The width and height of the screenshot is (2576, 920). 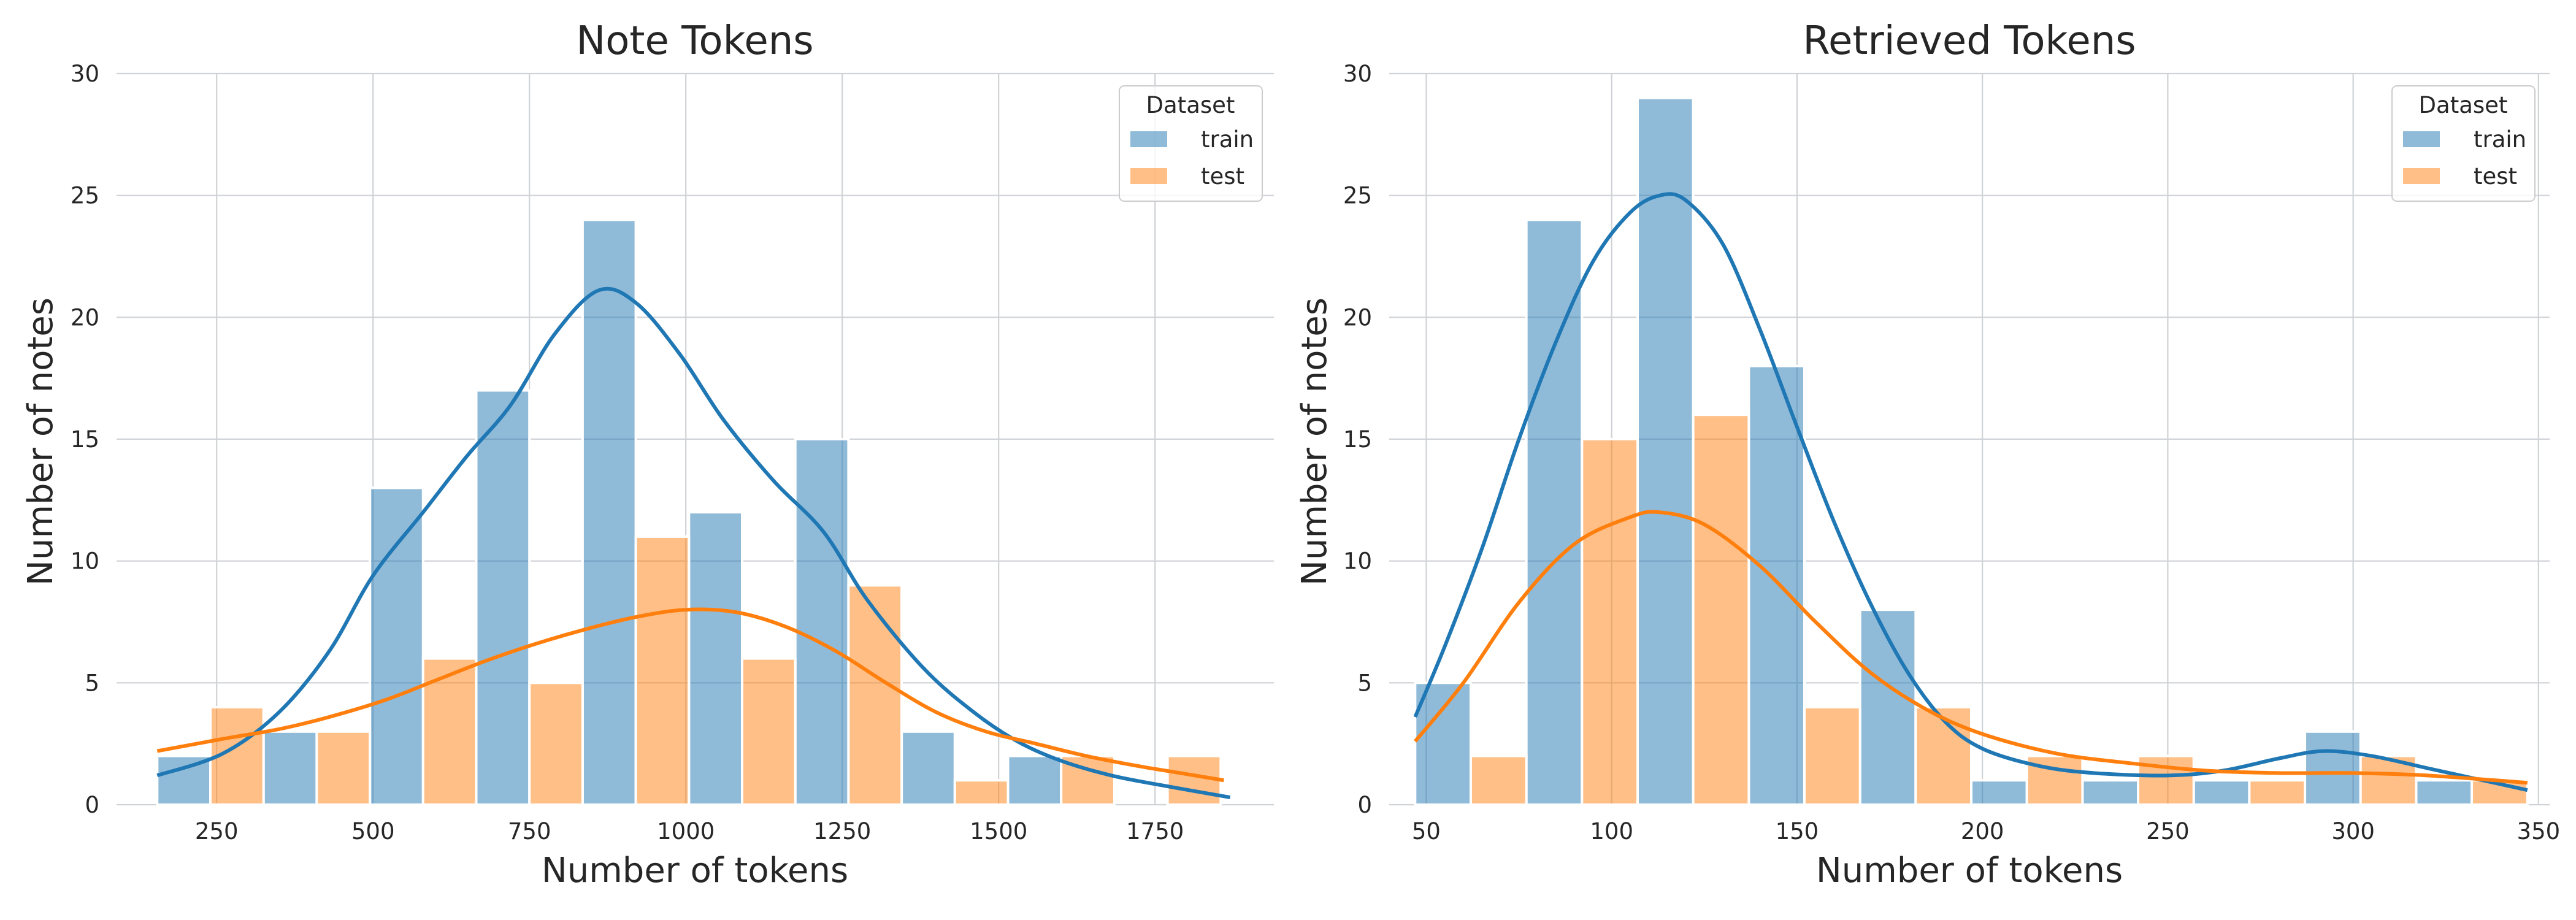 What do you see at coordinates (2539, 831) in the screenshot?
I see `x-tick-label: 350` at bounding box center [2539, 831].